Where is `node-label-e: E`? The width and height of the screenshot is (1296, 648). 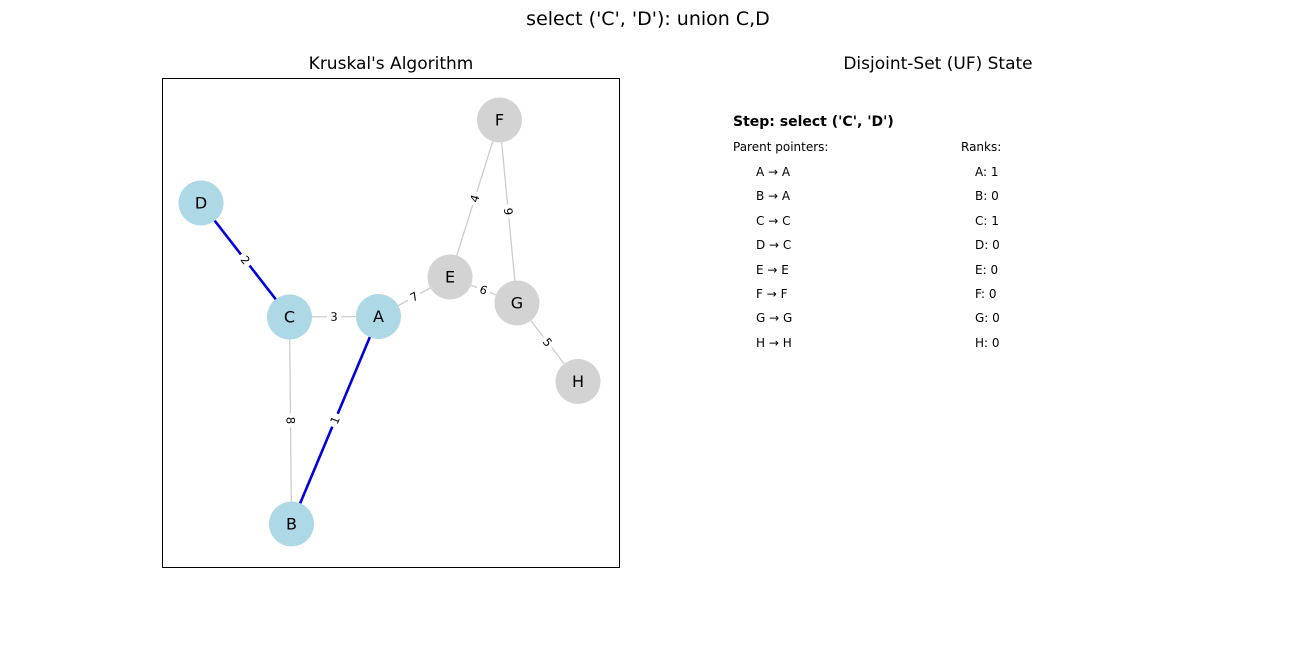
node-label-e: E is located at coordinates (450, 277).